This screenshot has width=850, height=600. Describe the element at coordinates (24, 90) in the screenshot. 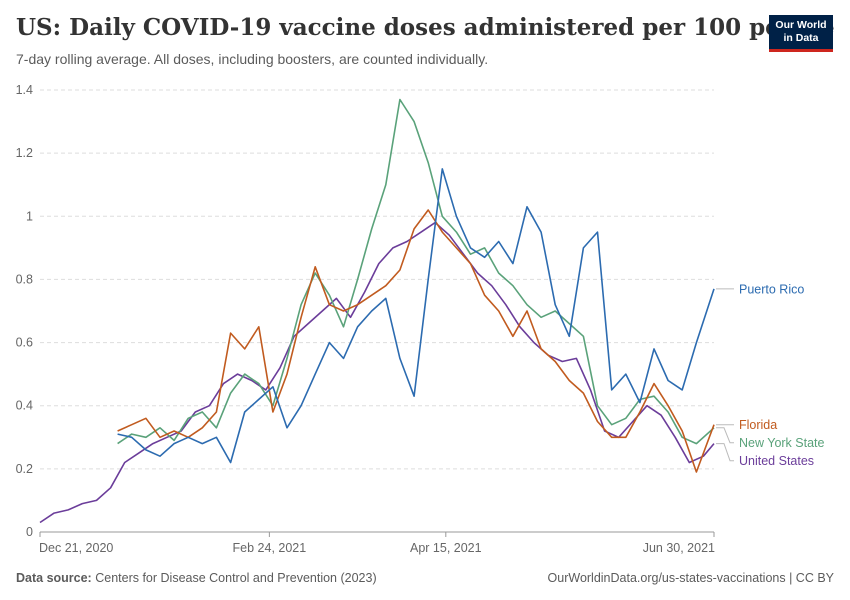

I see `y-tick-label: 1.4` at that location.